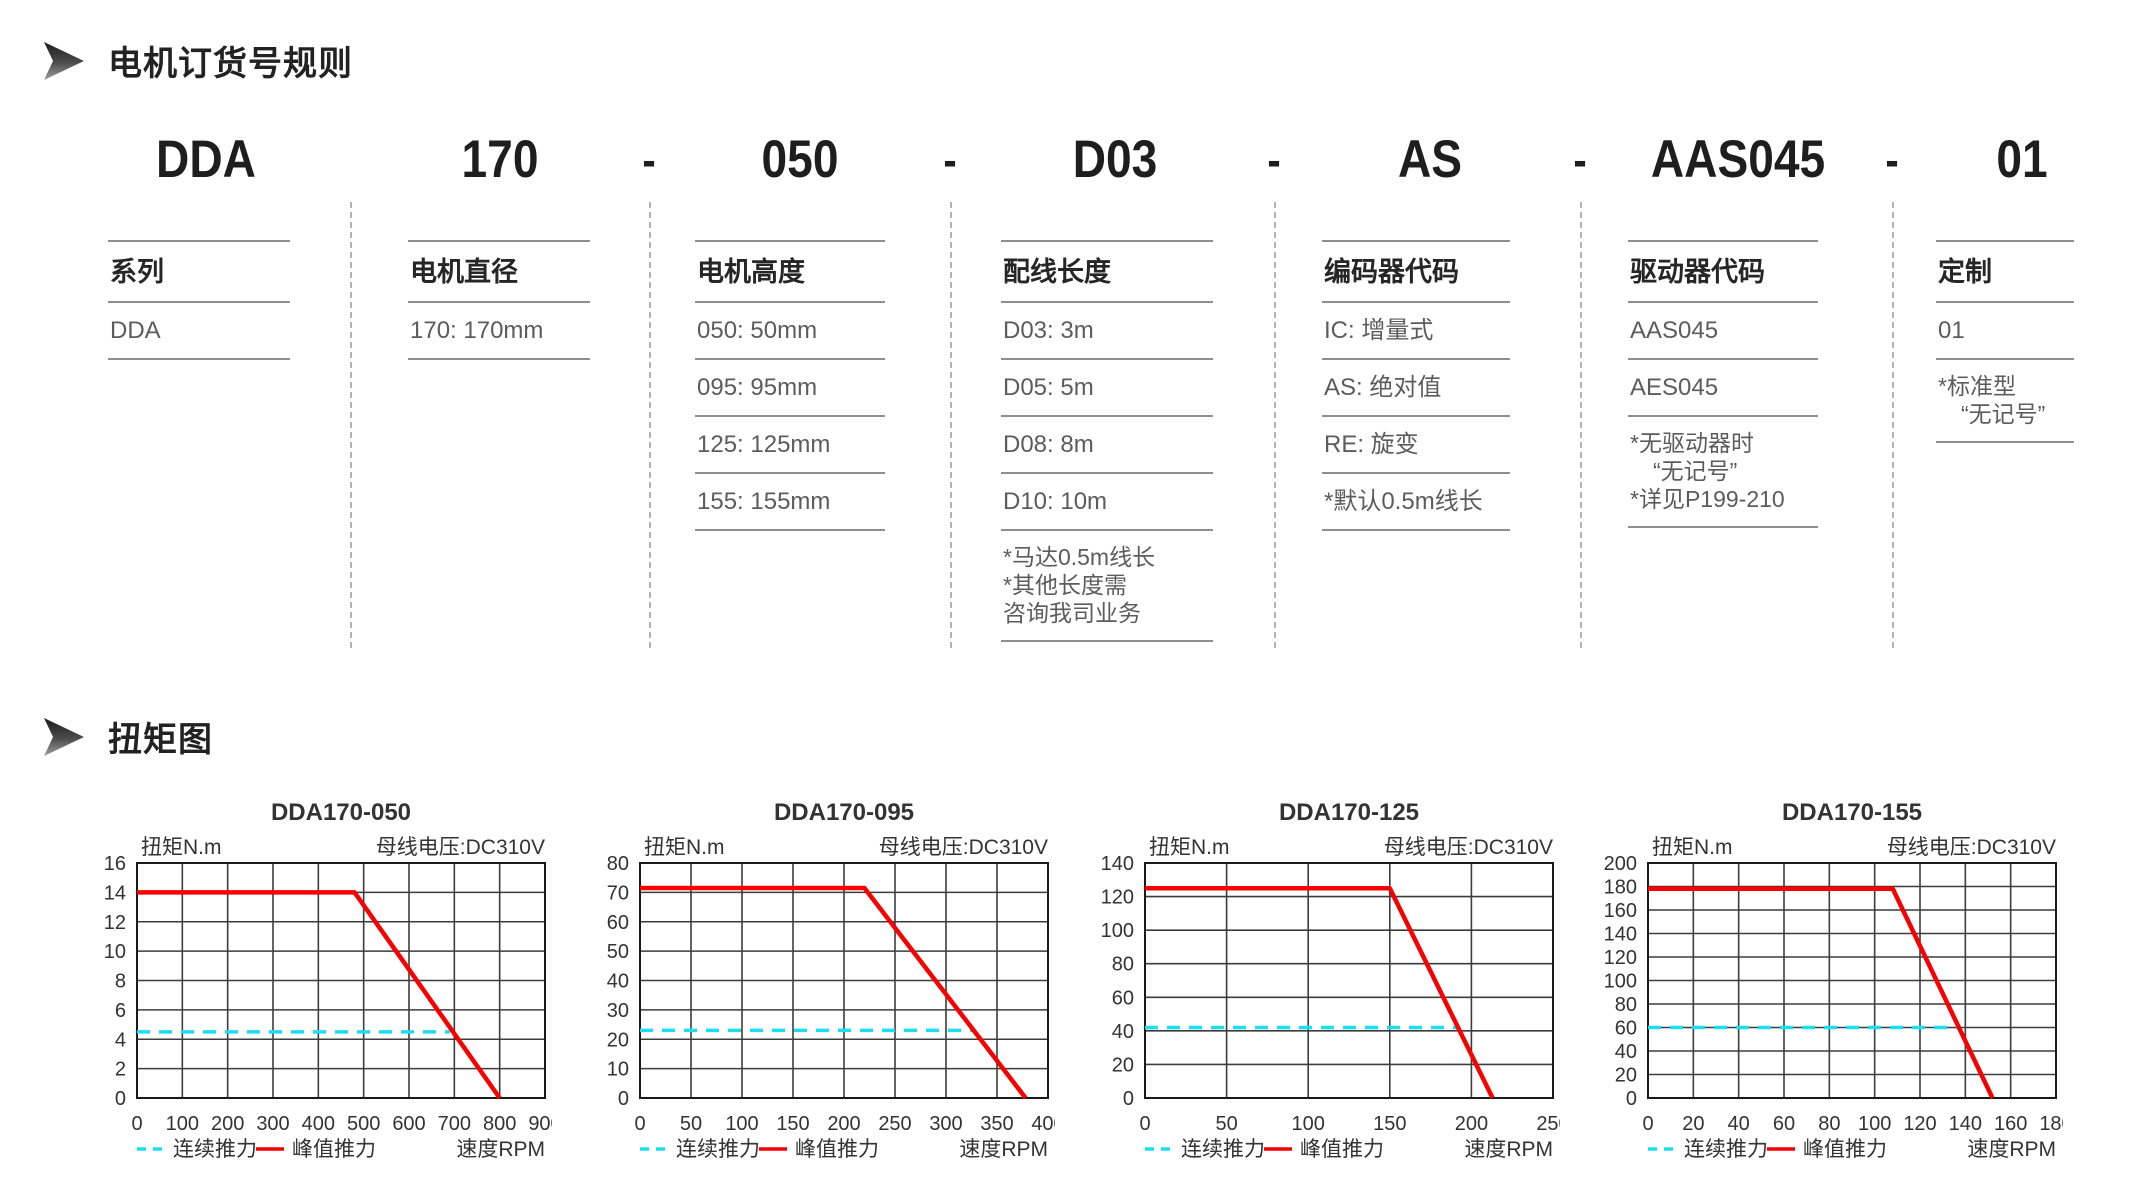 This screenshot has height=1201, width=2147. Describe the element at coordinates (2005, 271) in the screenshot. I see `column-label: 定制` at that location.